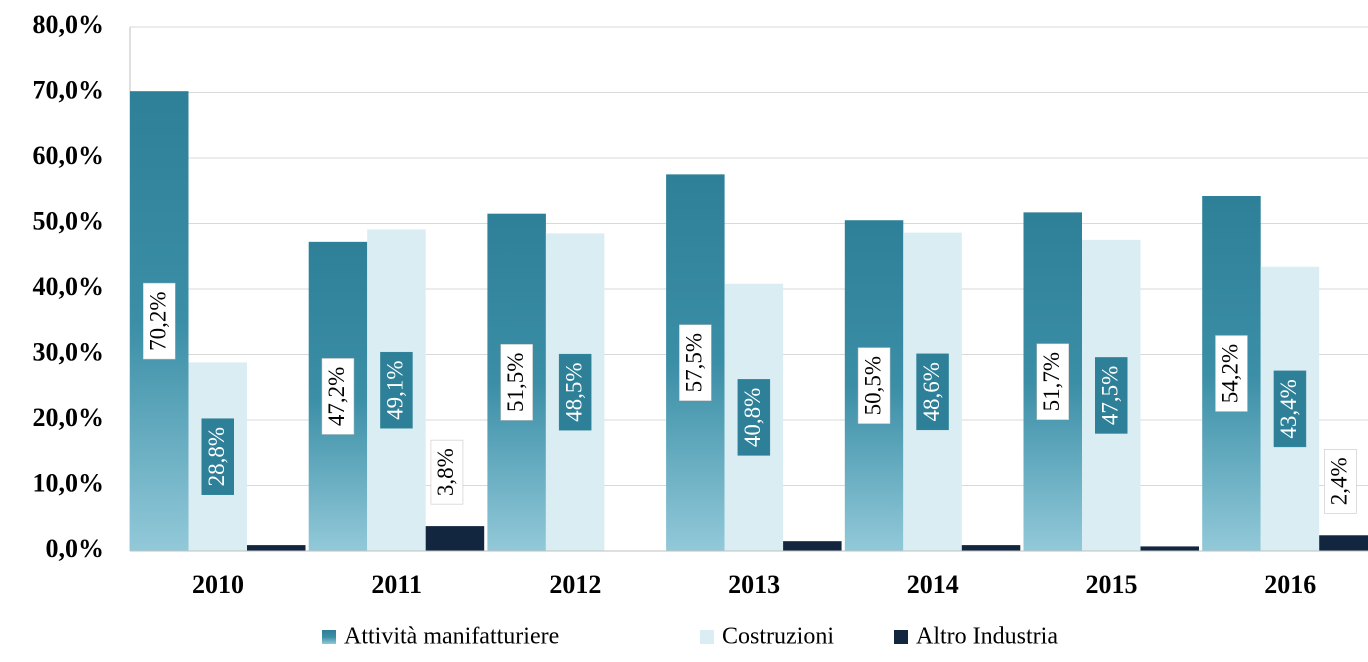 Image resolution: width=1368 pixels, height=662 pixels. What do you see at coordinates (69, 351) in the screenshot?
I see `y-tick-label: 30,0%` at bounding box center [69, 351].